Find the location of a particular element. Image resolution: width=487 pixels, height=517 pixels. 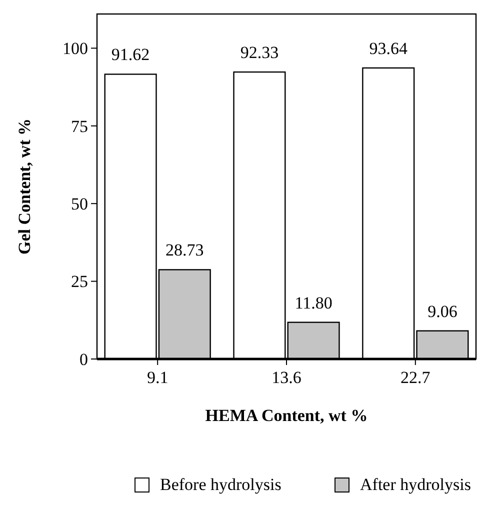

data-label: 91.62 is located at coordinates (130, 54).